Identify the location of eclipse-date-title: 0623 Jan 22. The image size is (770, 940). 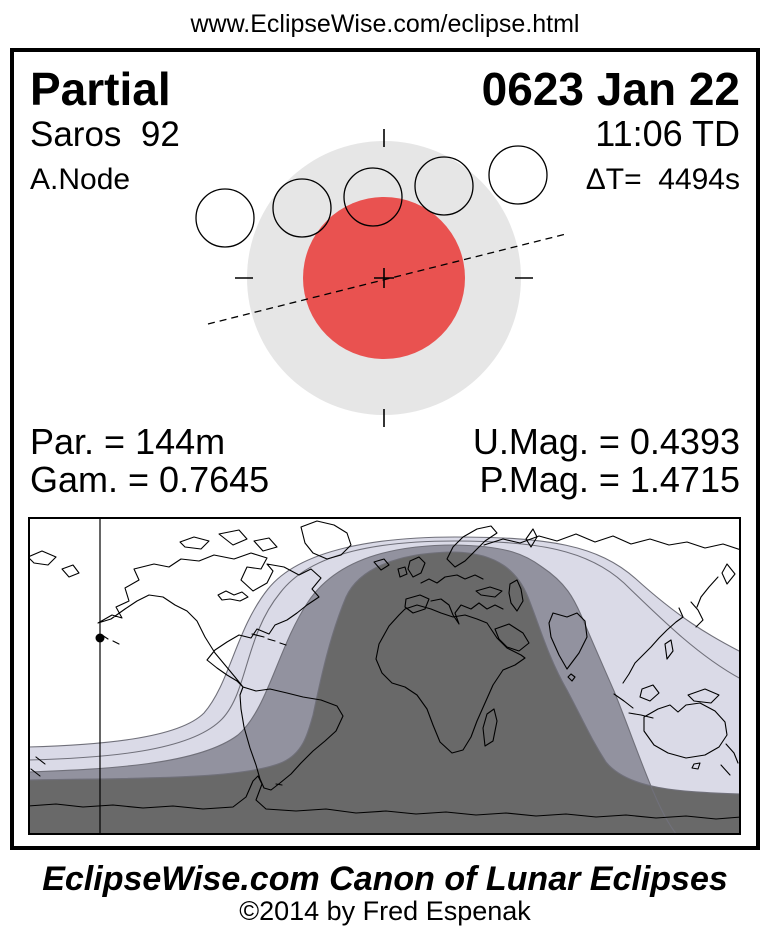
(610, 89).